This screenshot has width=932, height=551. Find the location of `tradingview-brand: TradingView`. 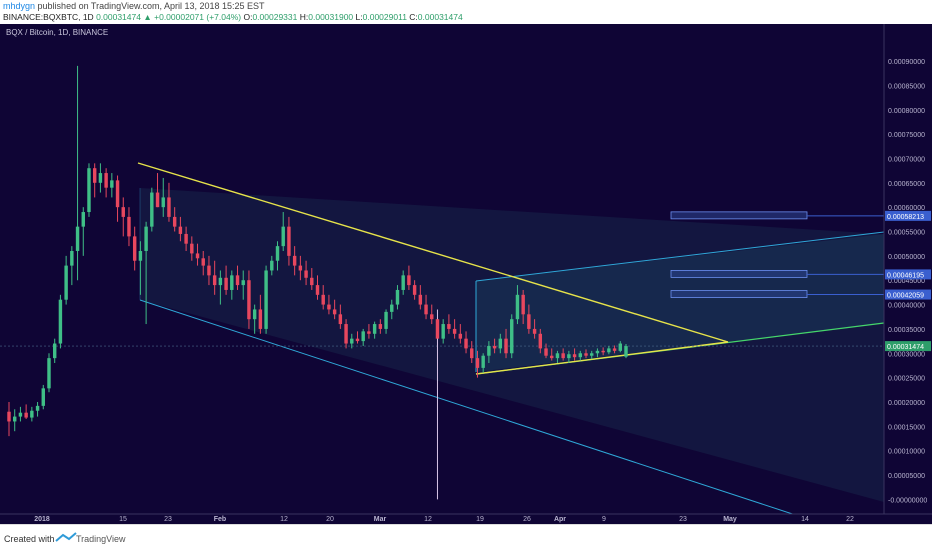

tradingview-brand: TradingView is located at coordinates (101, 539).